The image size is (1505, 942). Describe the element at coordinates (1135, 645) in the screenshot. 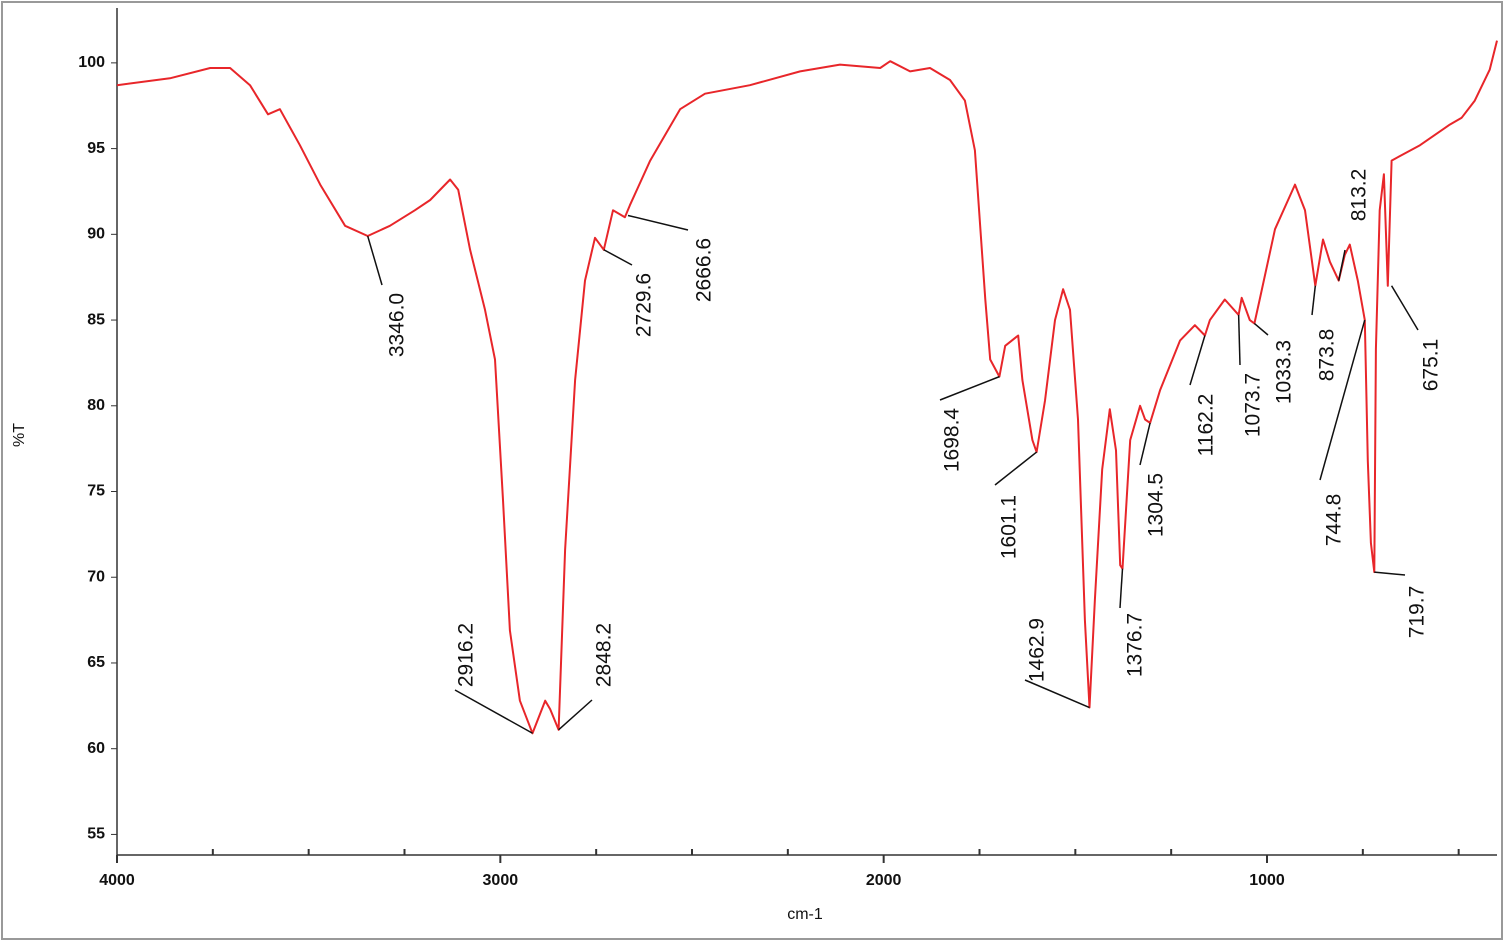

I see `annotation-label: 1376.7` at that location.